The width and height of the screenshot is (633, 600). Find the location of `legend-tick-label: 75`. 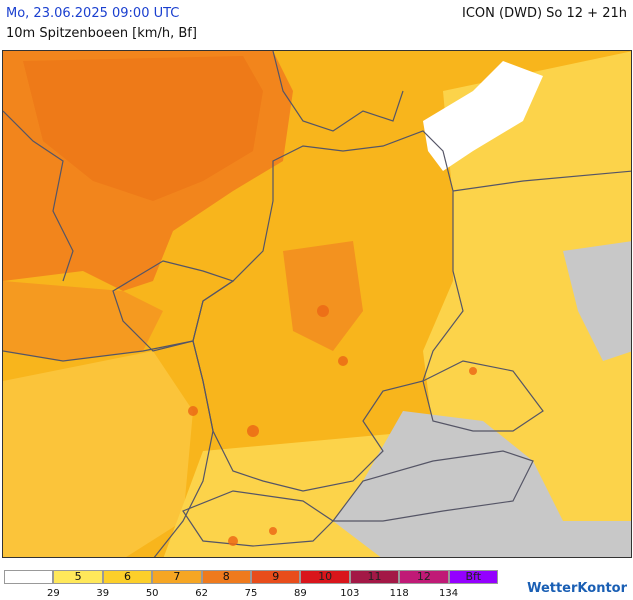

legend-tick-label: 75 is located at coordinates (251, 593).